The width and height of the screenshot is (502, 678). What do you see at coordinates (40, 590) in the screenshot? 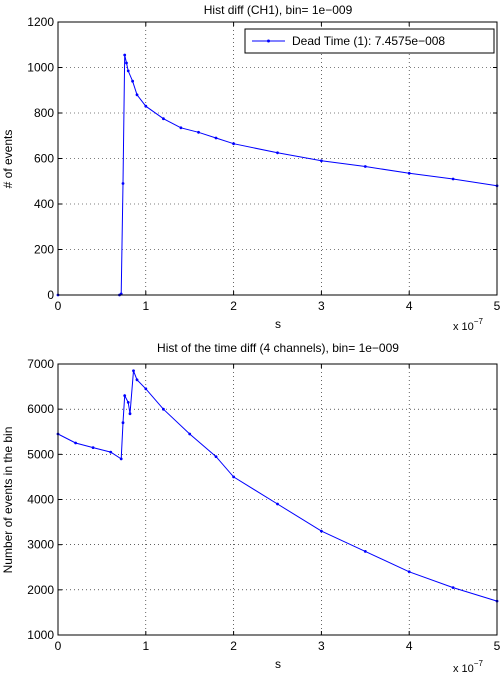
I see `y-tick-label: 2000` at bounding box center [40, 590].